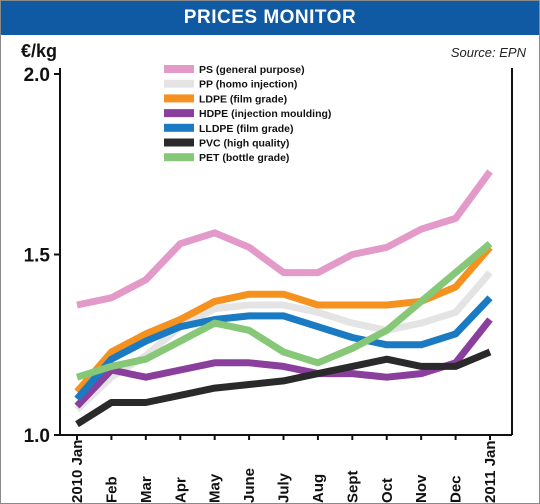 Image resolution: width=540 pixels, height=504 pixels. Describe the element at coordinates (246, 129) in the screenshot. I see `legend-label: LLDPE (film grade)` at that location.